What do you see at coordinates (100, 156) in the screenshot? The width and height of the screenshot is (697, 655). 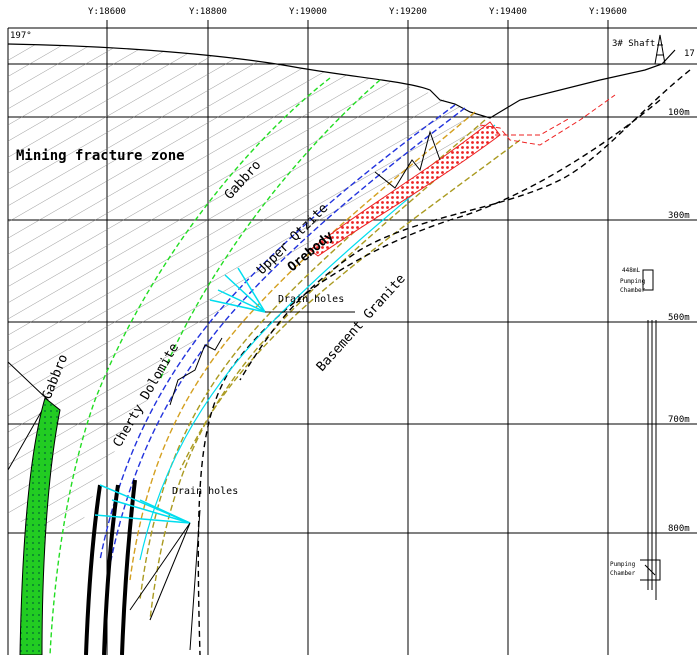 I see `zone-label: Mining fracture zone` at bounding box center [100, 156].